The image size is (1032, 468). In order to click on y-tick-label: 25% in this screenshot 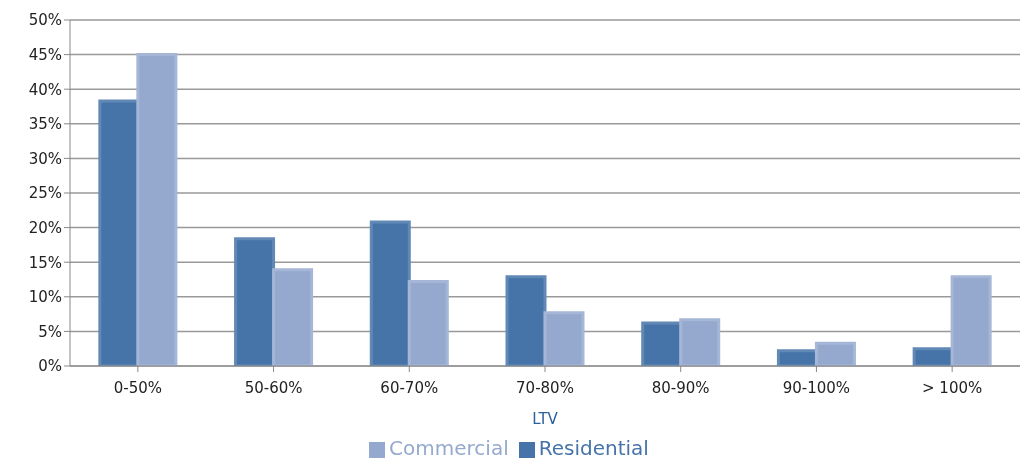, I will do `click(45, 193)`.